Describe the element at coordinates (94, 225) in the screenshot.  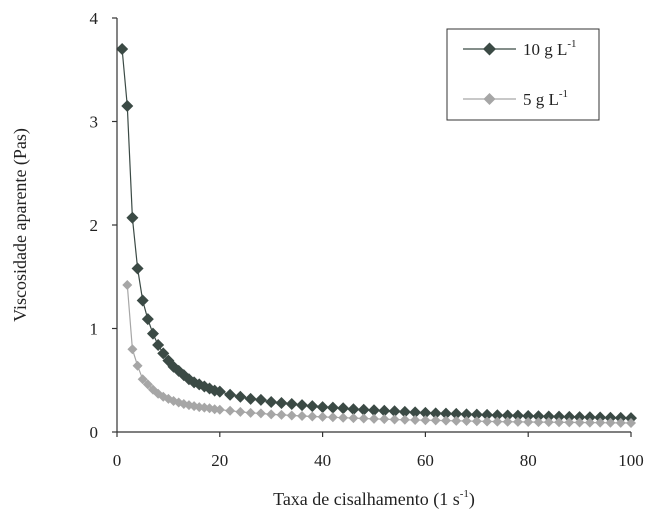
I see `y-tick-label: 2` at that location.